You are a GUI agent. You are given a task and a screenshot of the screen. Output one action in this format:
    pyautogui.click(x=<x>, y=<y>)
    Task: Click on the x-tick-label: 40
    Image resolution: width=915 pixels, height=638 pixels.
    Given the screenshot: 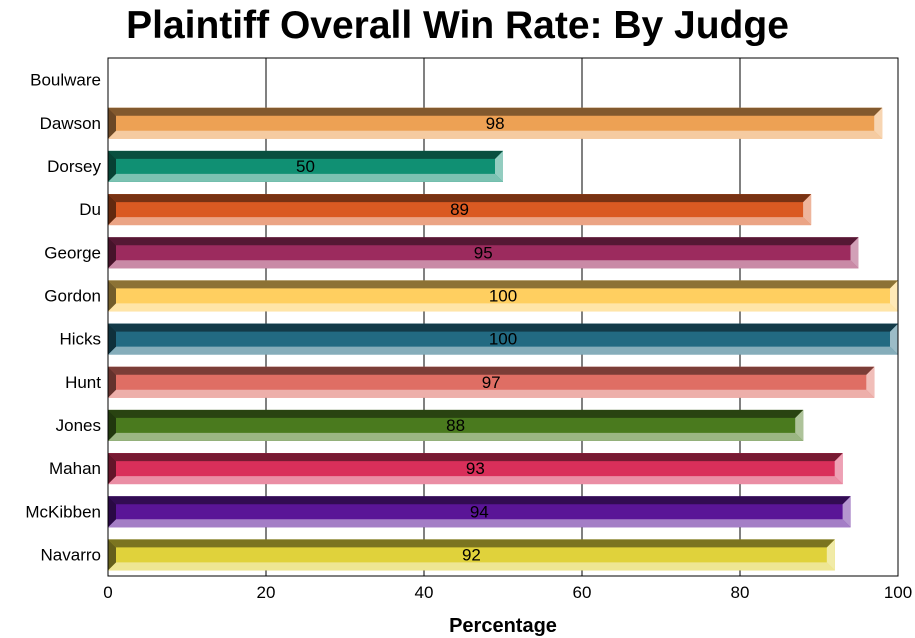 What is the action you would take?
    pyautogui.click(x=424, y=592)
    